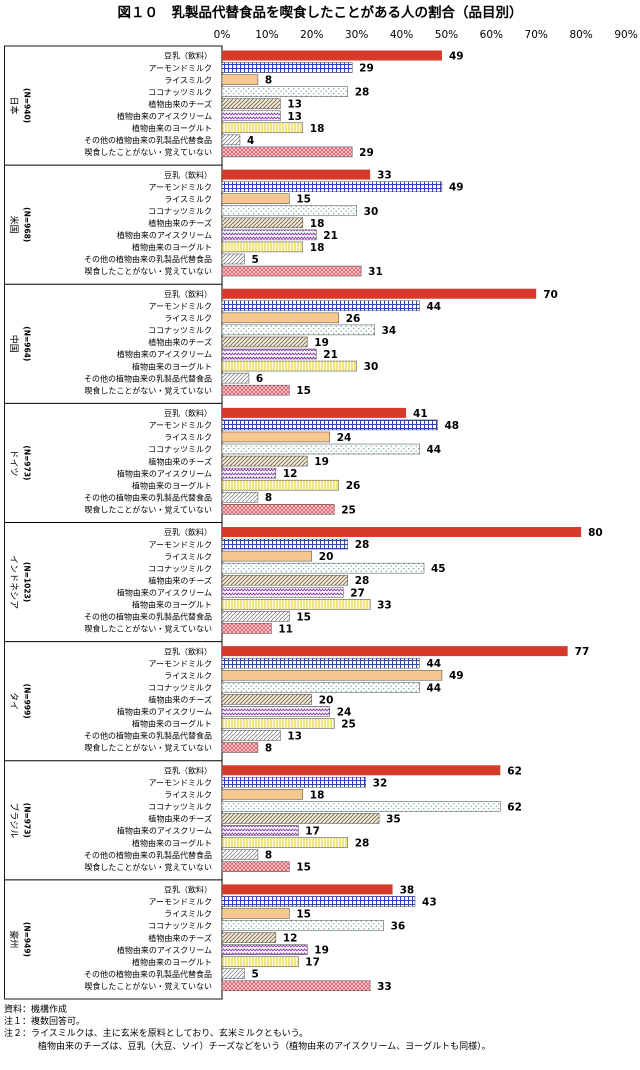  Describe the element at coordinates (401, 35) in the screenshot. I see `x-tick-label: 40%` at that location.